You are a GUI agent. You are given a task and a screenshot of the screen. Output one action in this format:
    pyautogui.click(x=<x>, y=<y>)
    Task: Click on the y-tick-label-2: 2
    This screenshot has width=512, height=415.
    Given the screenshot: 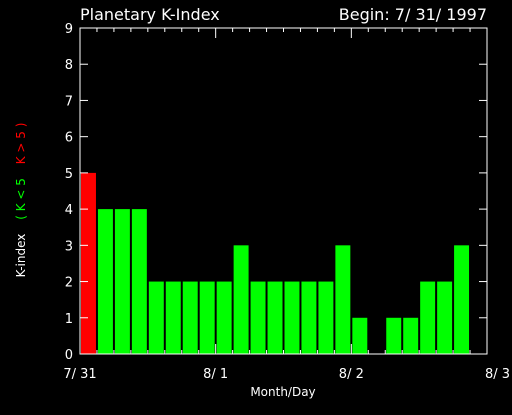 What is the action you would take?
    pyautogui.click(x=69, y=283)
    